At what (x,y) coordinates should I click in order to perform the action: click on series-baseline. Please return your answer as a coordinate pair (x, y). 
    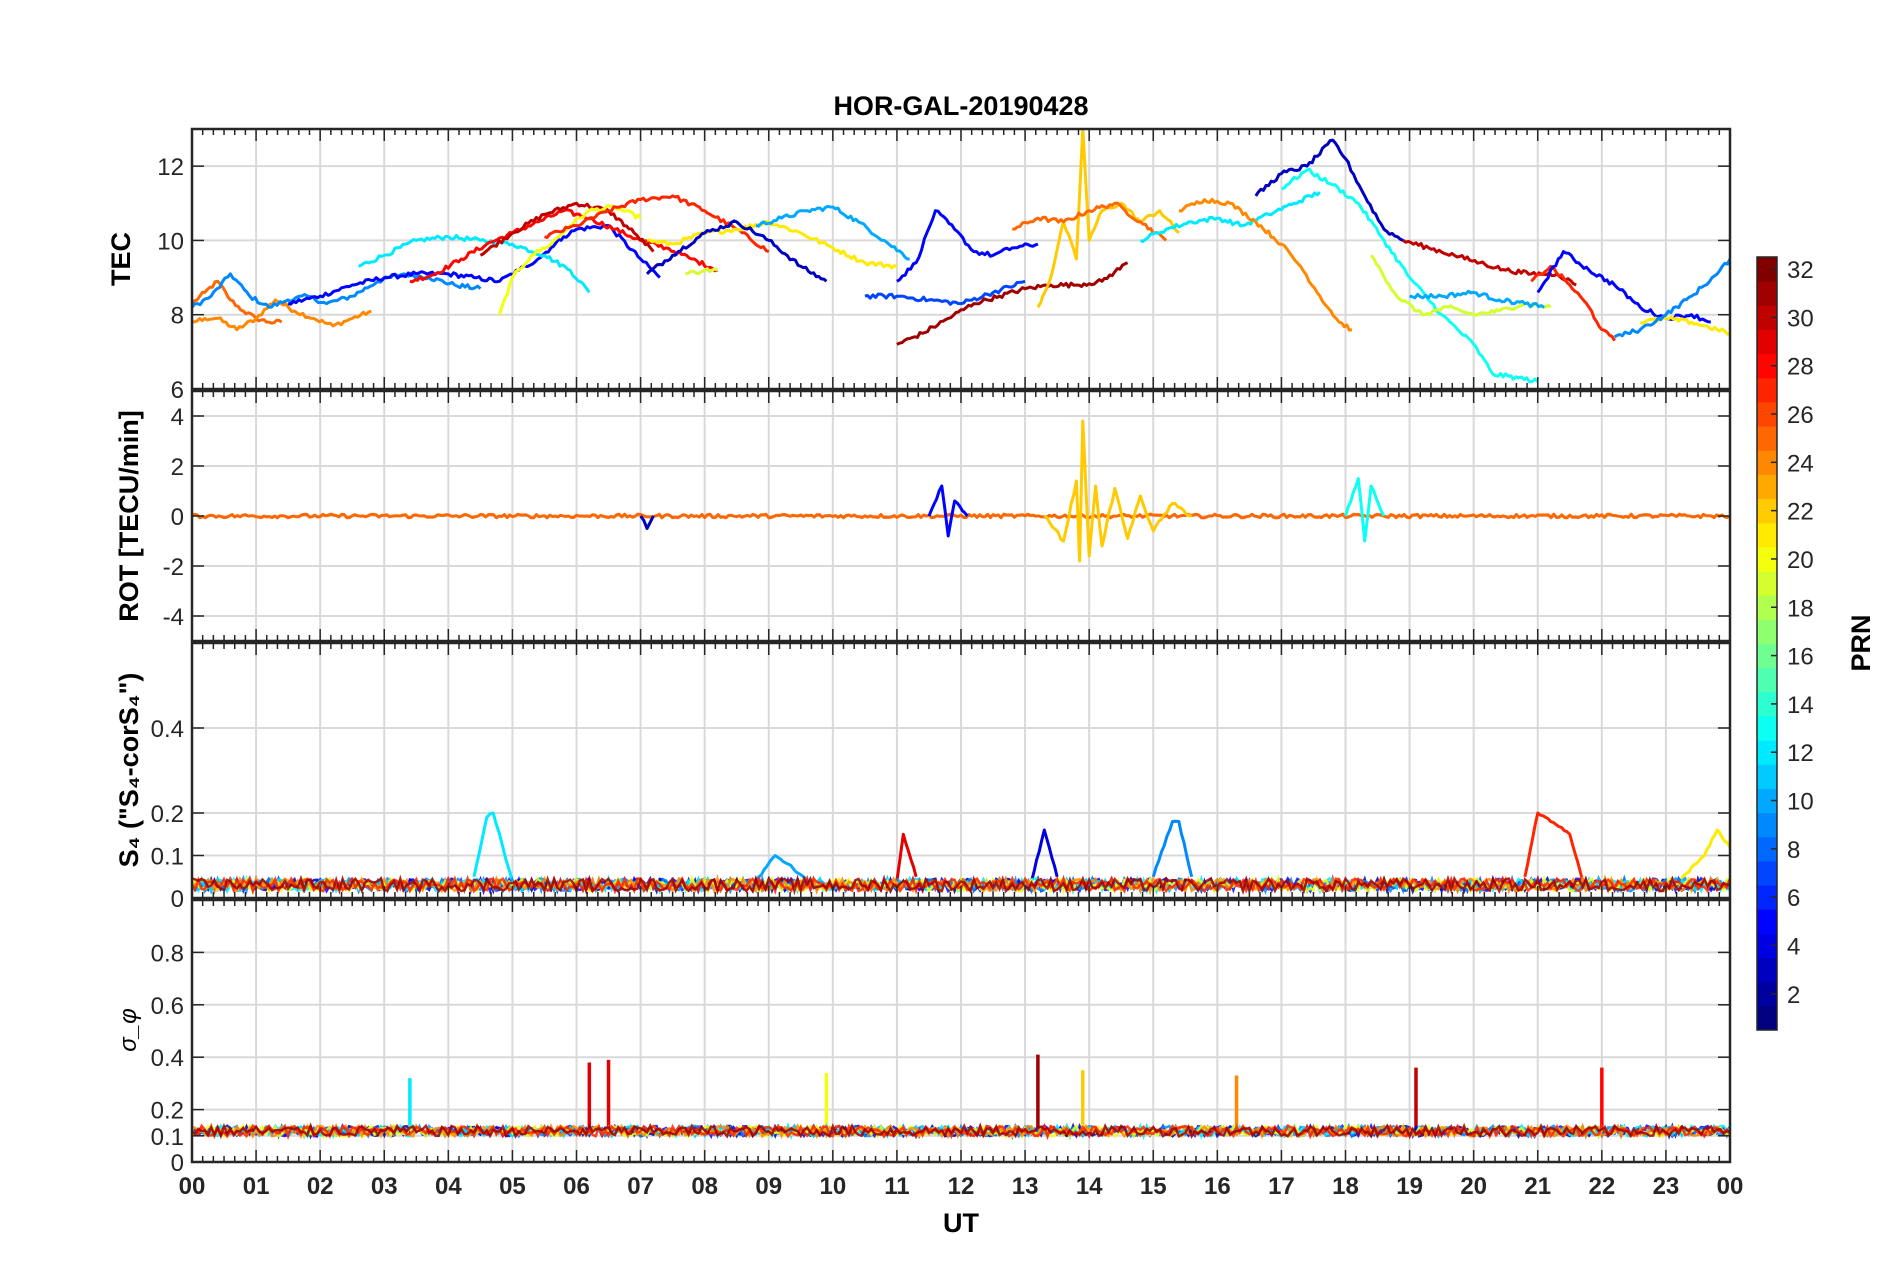
    Looking at the image, I should click on (961, 885).